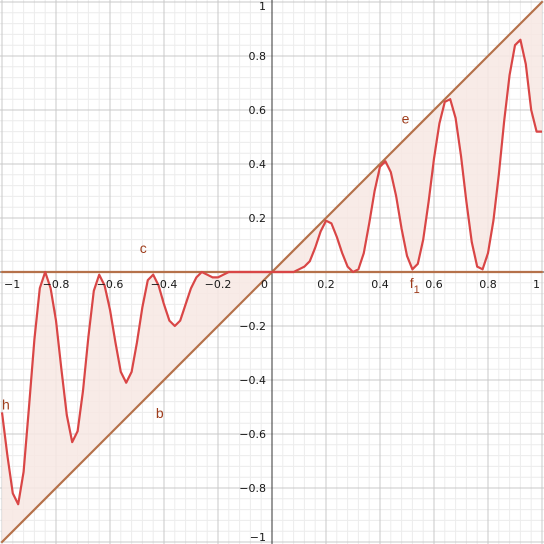  Describe the element at coordinates (143, 248) in the screenshot. I see `label-c: c` at that location.